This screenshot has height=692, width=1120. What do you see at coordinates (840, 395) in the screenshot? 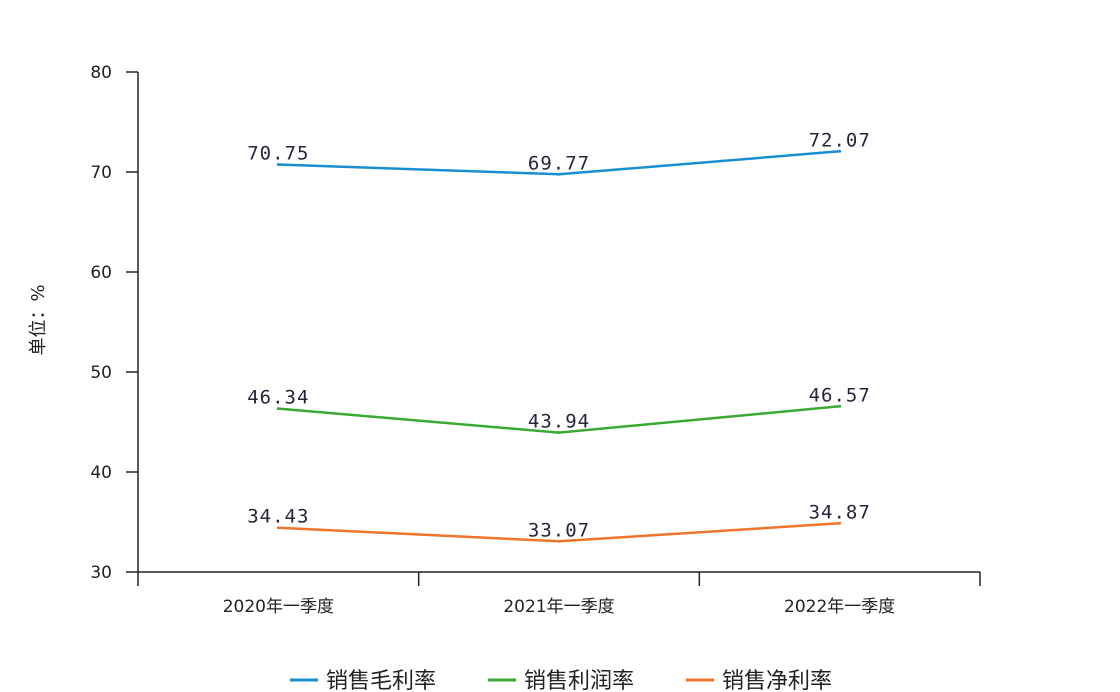
I see `data-label: 46.57` at bounding box center [840, 395].